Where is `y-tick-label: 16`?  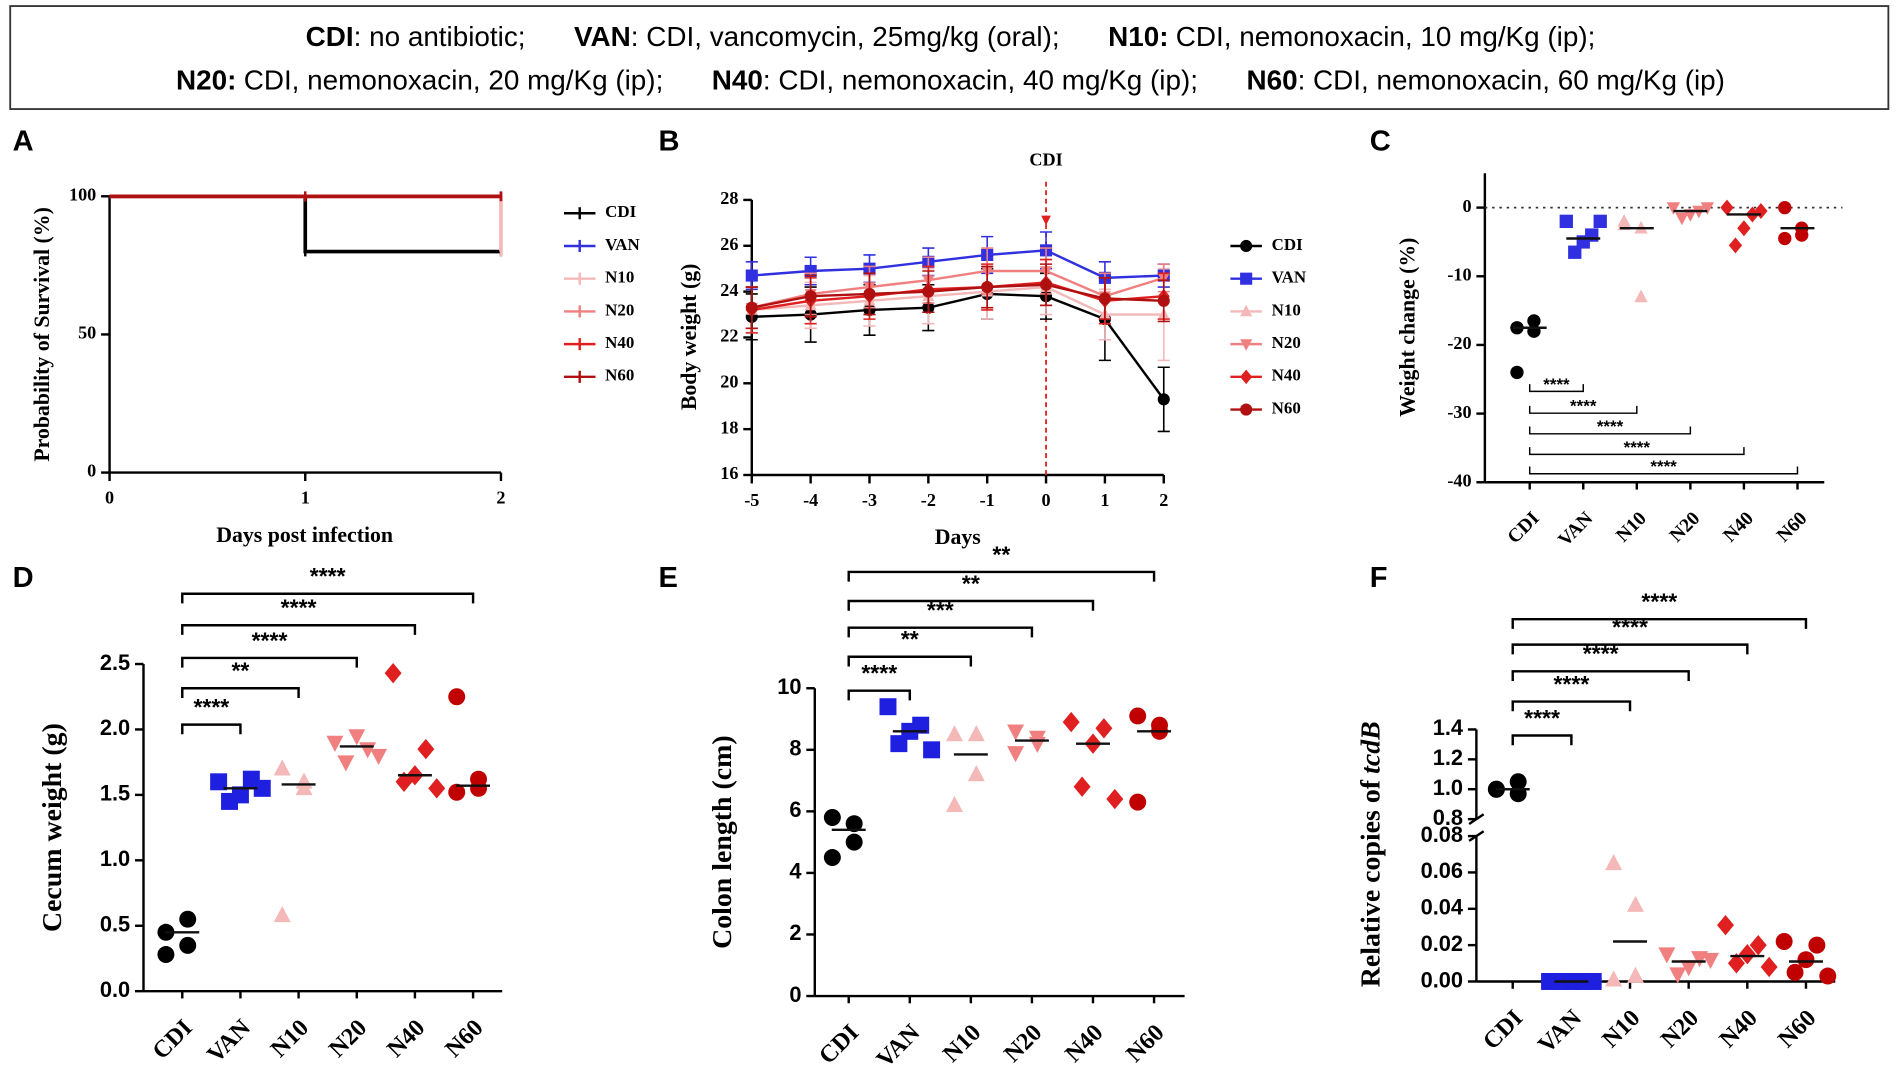
y-tick-label: 16 is located at coordinates (729, 473).